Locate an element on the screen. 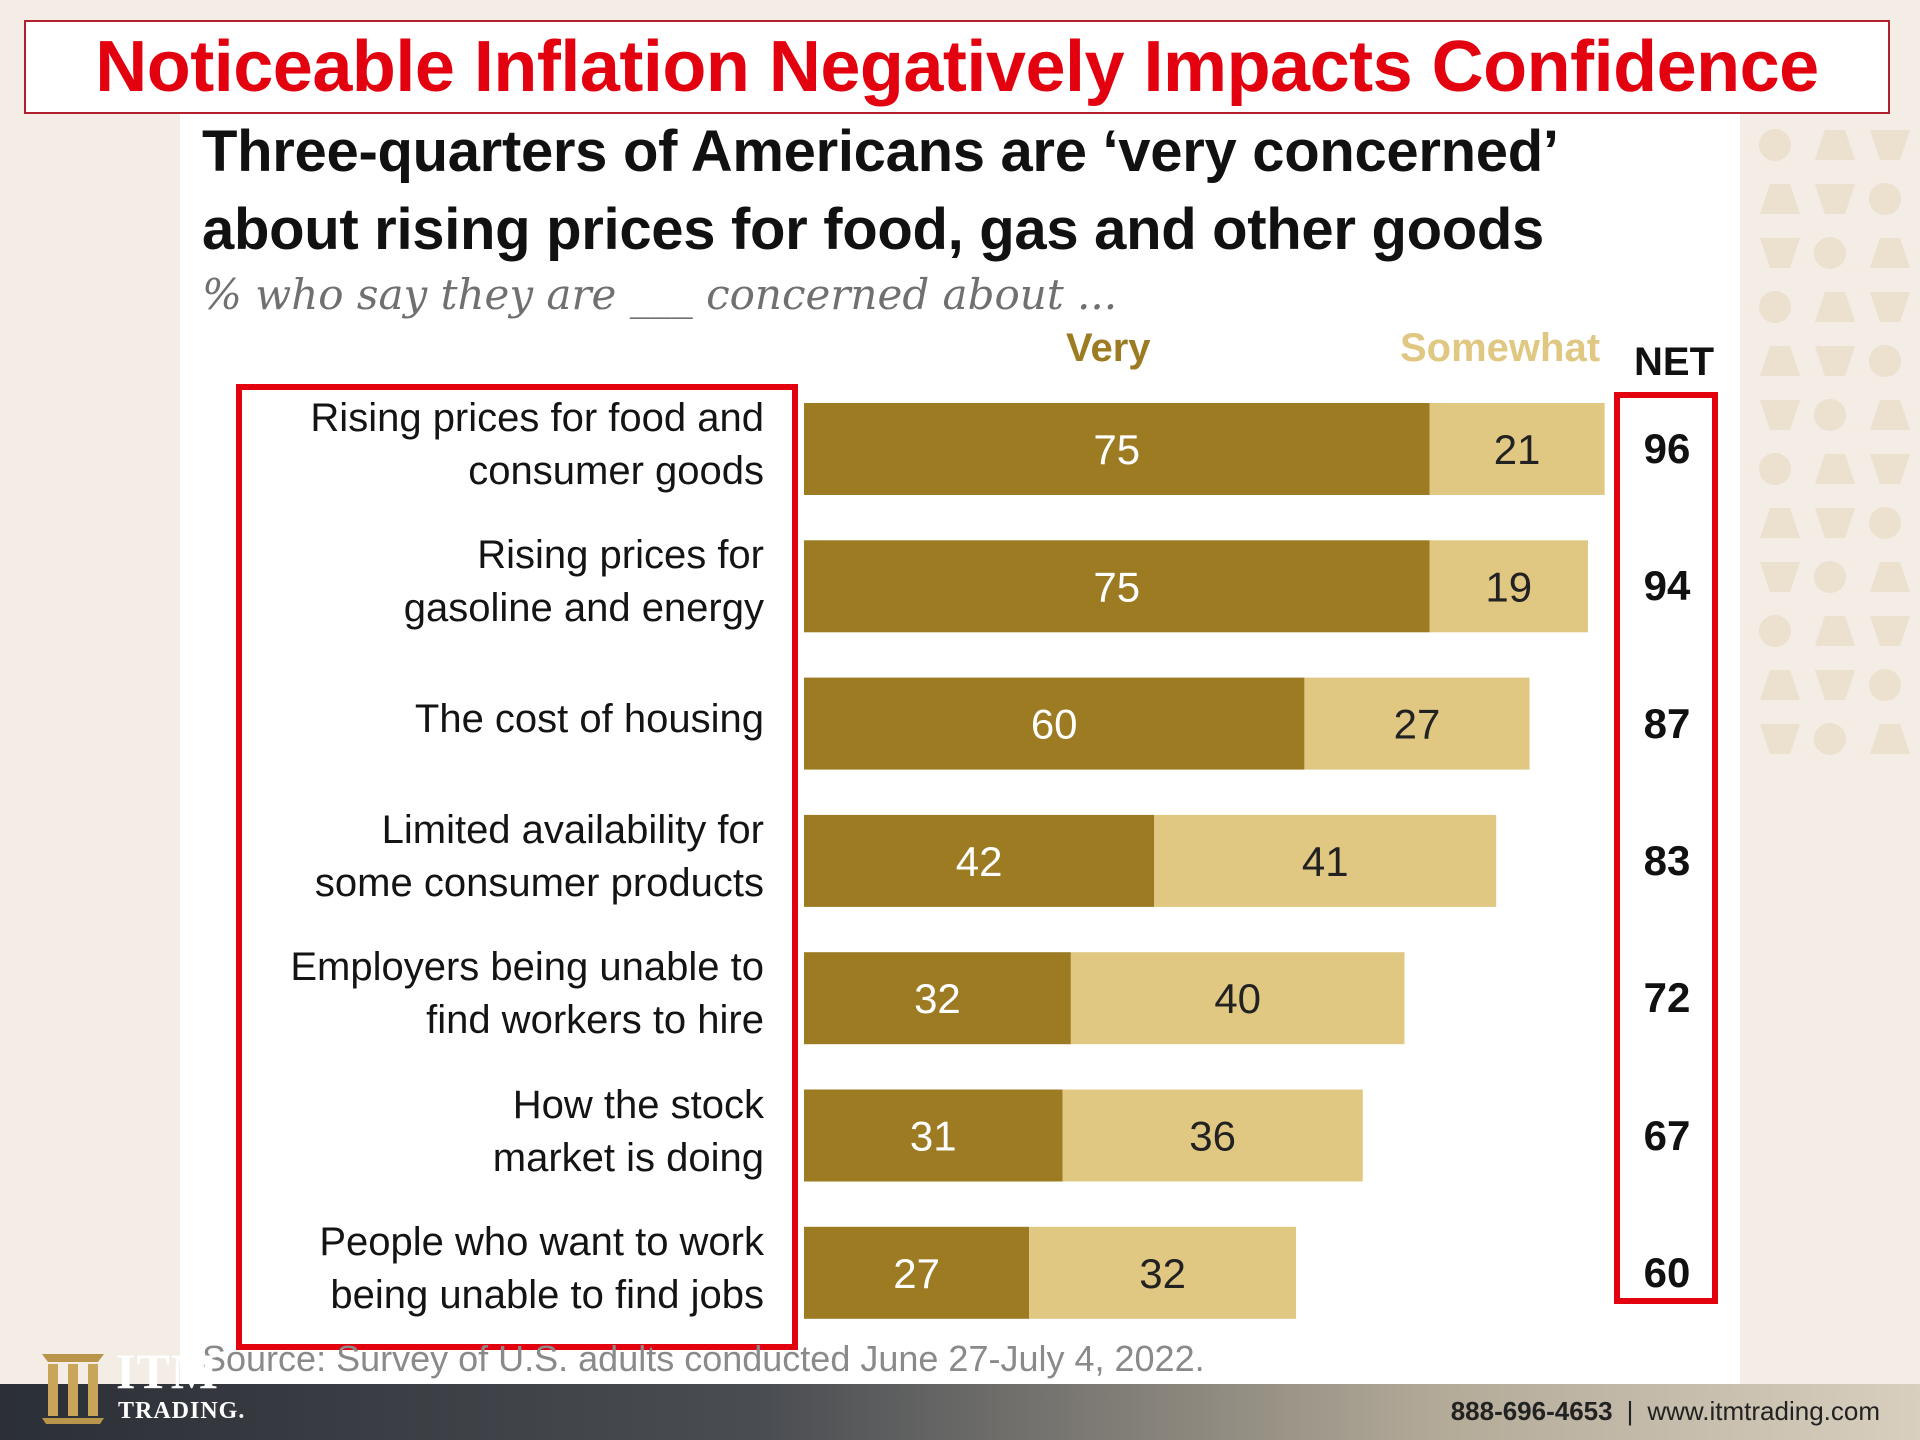 Image resolution: width=1920 pixels, height=1440 pixels. bar-very-value-label: 42 is located at coordinates (979, 861).